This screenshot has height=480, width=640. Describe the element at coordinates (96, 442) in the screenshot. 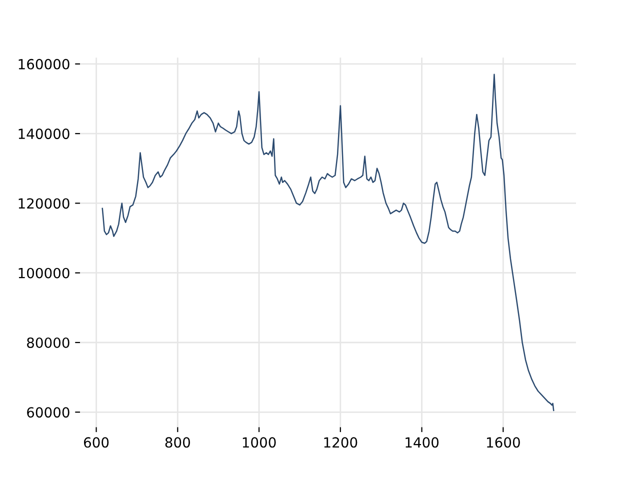

I see `x-tick-label: 600` at that location.